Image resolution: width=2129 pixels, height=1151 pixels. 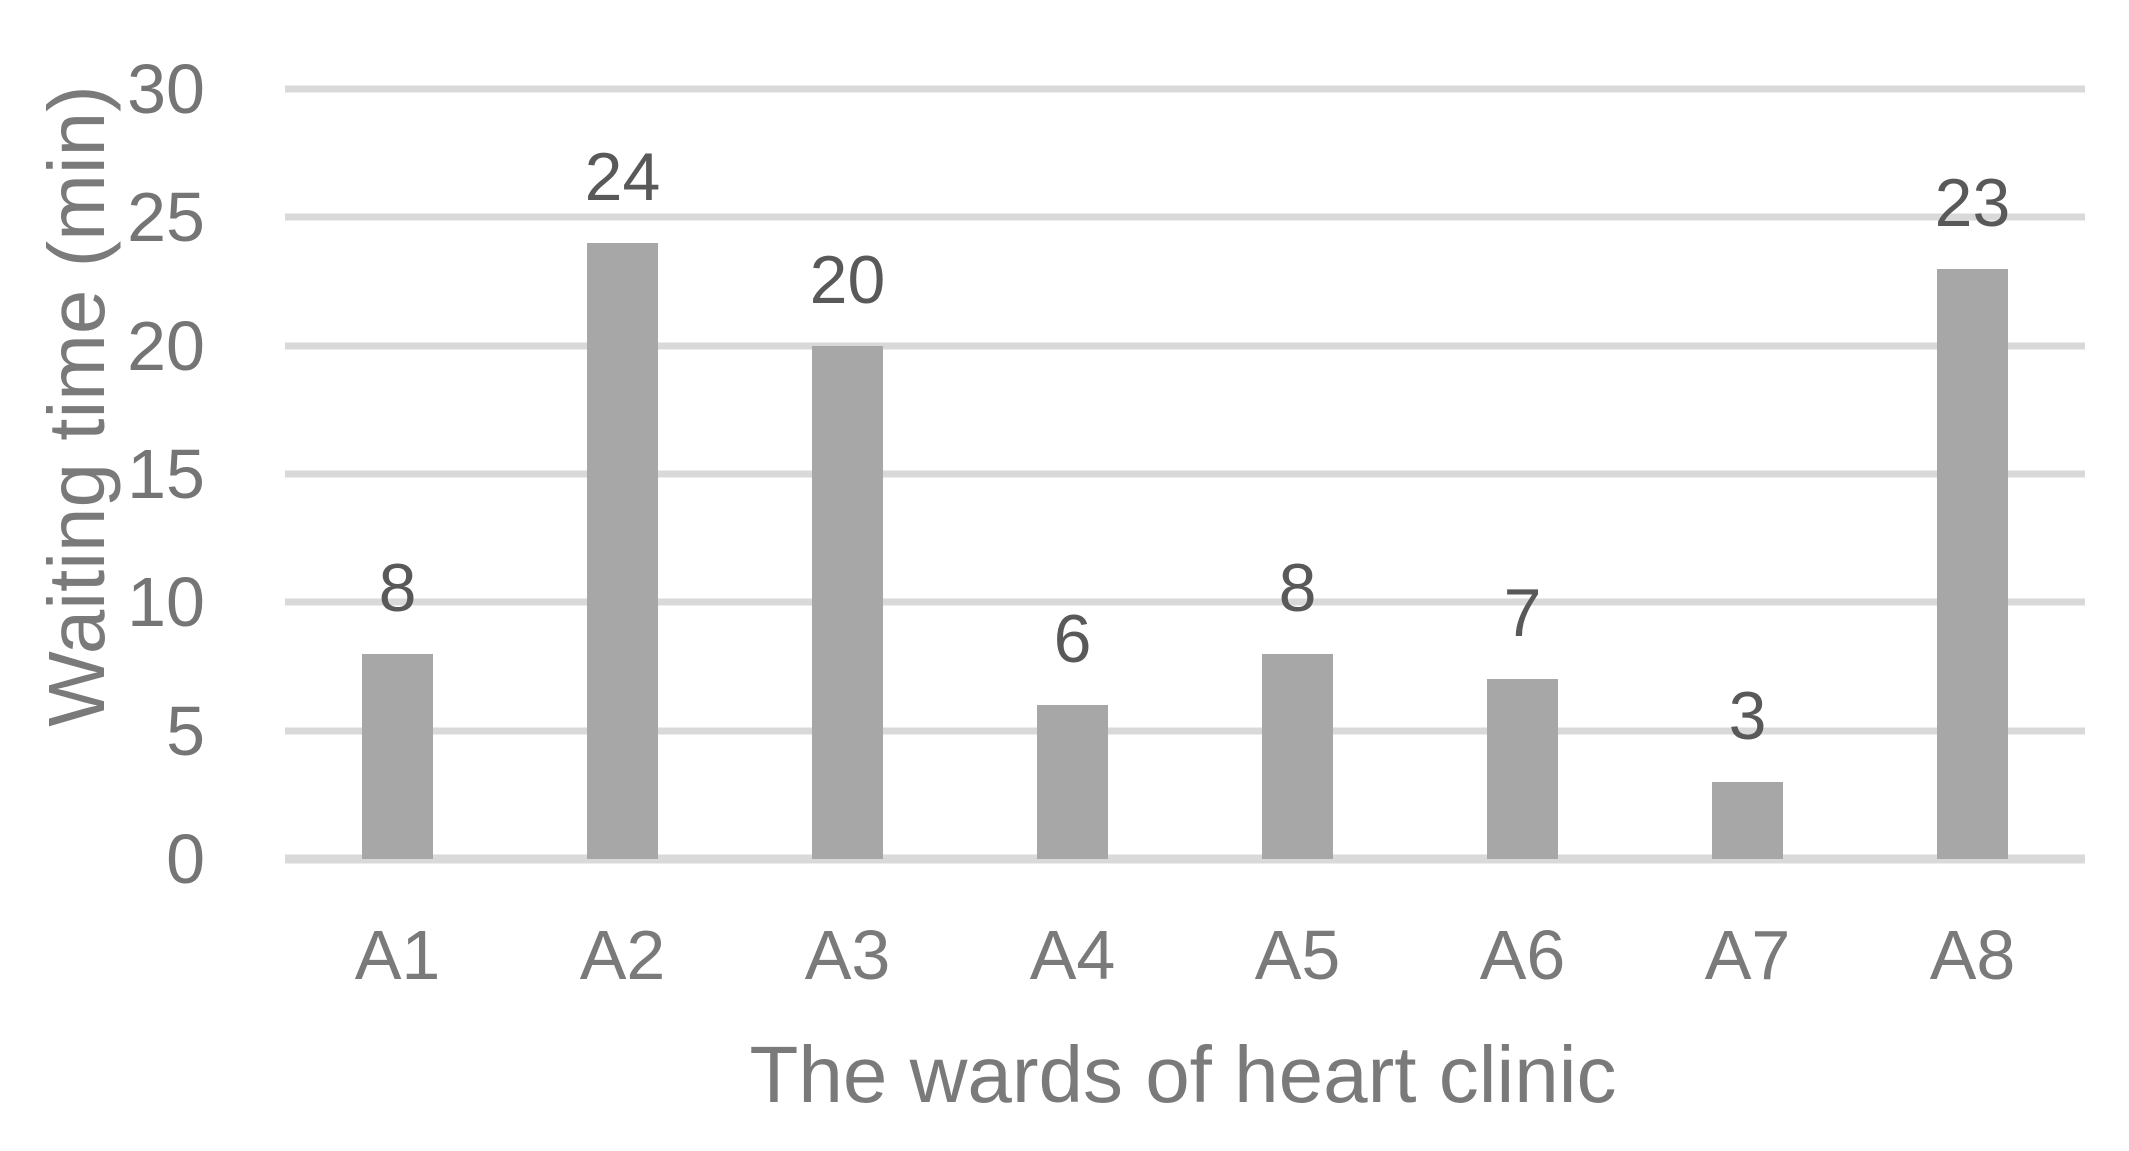 I want to click on bar-A7, so click(x=1747, y=820).